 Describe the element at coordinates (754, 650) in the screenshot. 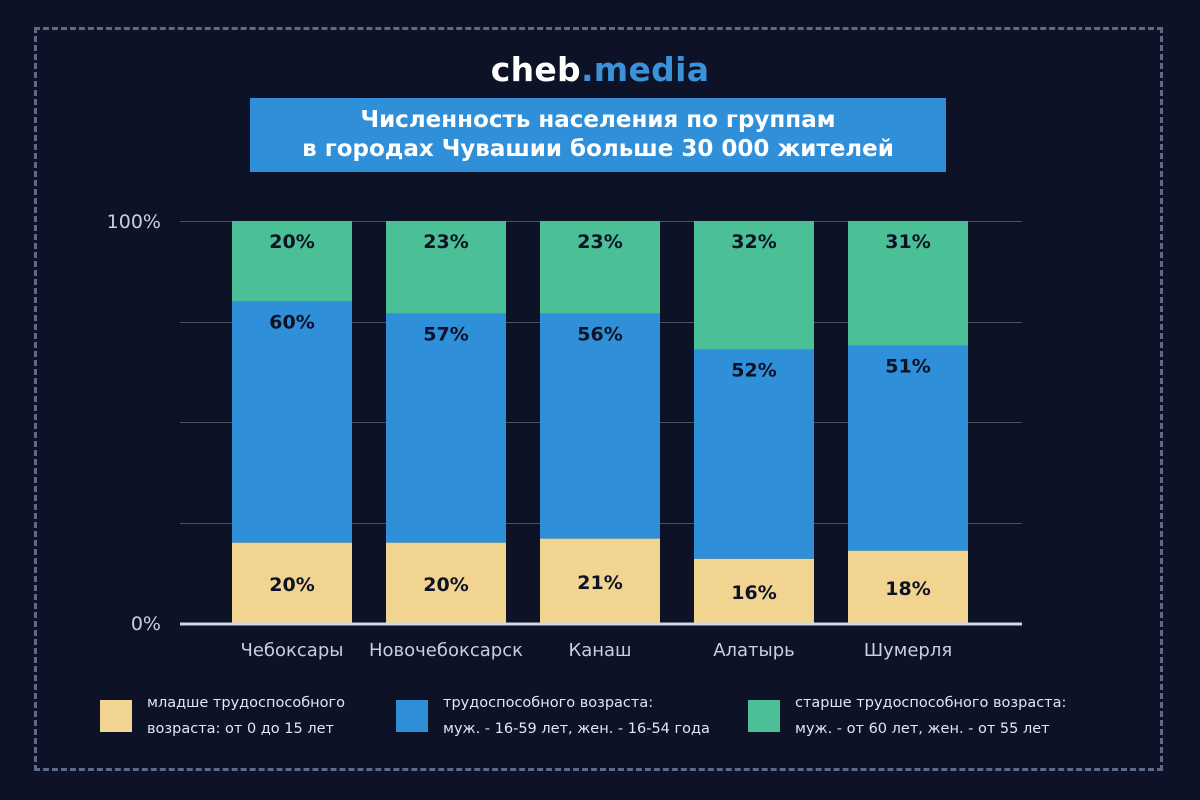

I see `x-tick-label: Алатырь` at that location.